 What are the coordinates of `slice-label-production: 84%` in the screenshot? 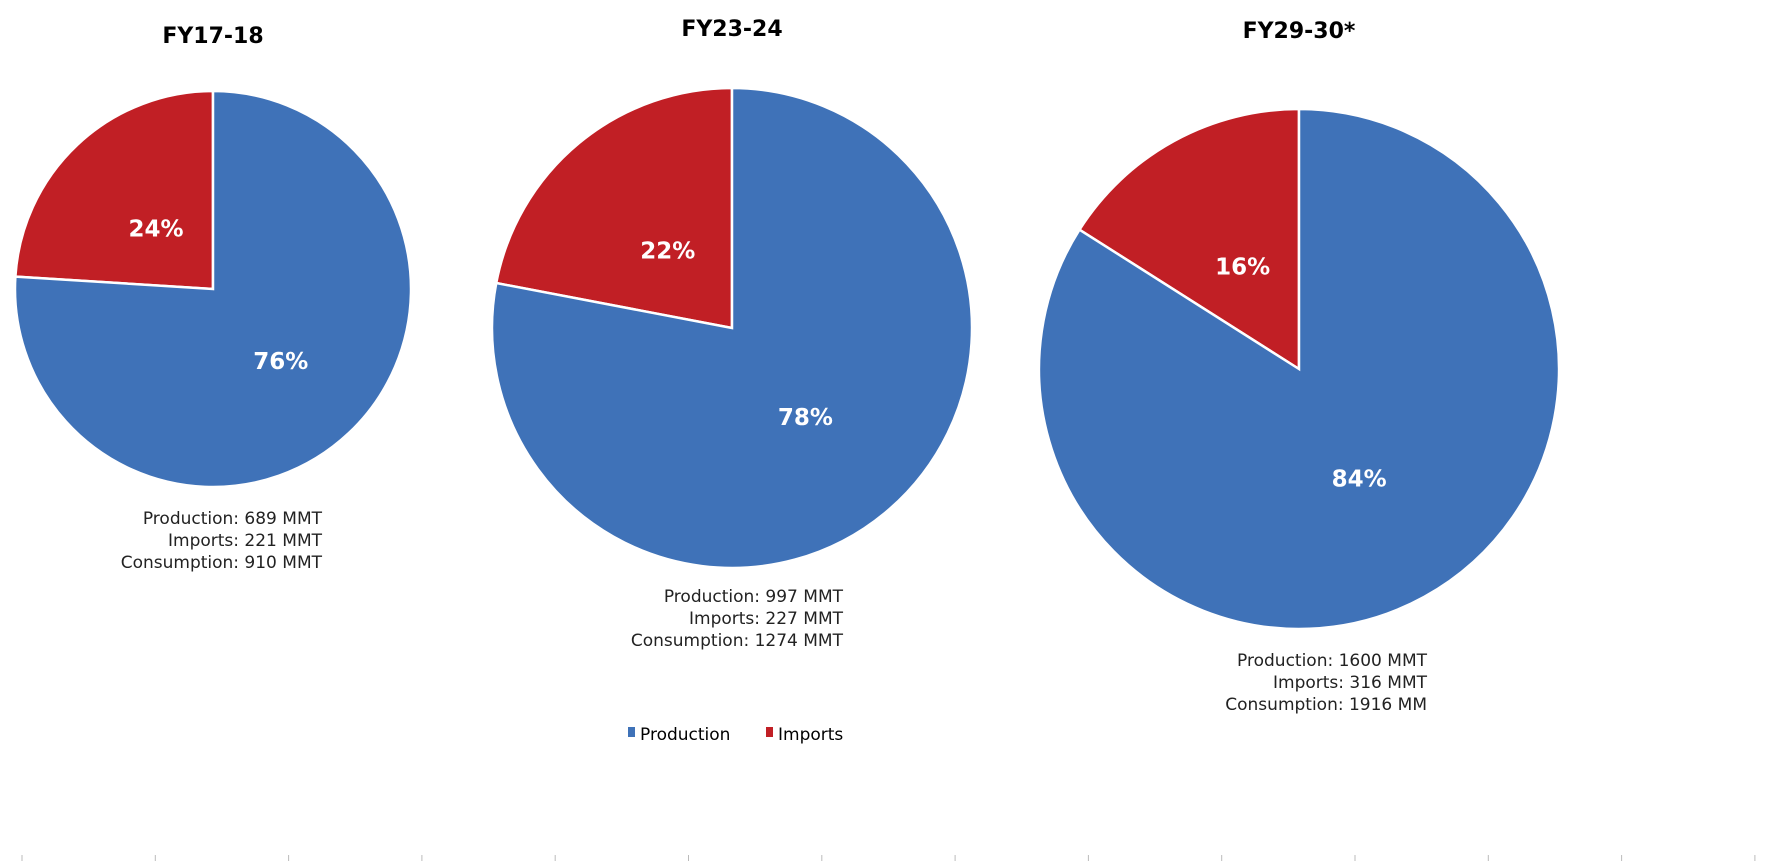 It's located at (1359, 479).